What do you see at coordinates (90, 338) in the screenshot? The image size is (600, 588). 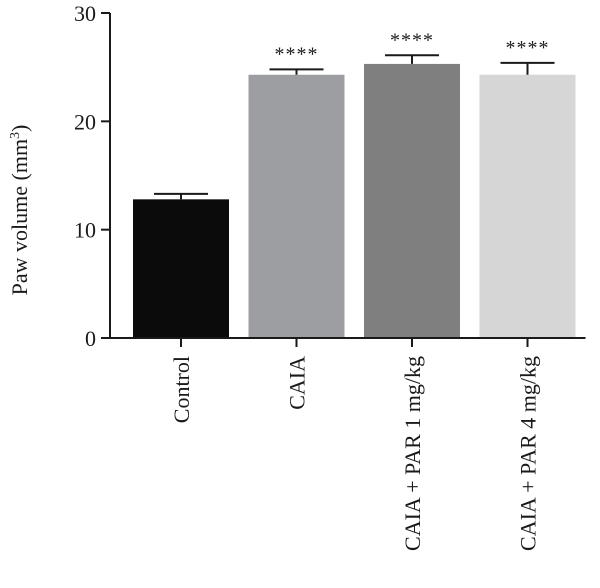 I see `y-tick-label: 0` at bounding box center [90, 338].